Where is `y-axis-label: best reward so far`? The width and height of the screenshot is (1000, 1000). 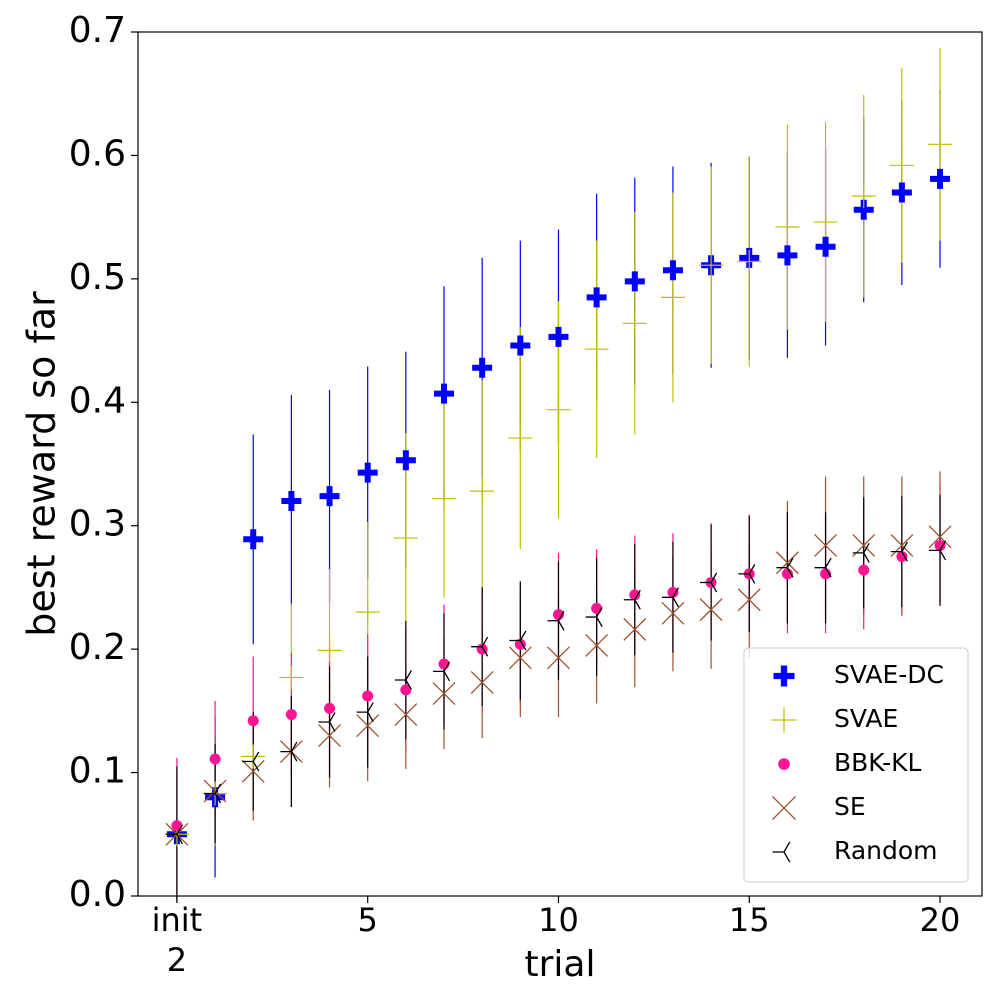
y-axis-label: best reward so far is located at coordinates (42, 464).